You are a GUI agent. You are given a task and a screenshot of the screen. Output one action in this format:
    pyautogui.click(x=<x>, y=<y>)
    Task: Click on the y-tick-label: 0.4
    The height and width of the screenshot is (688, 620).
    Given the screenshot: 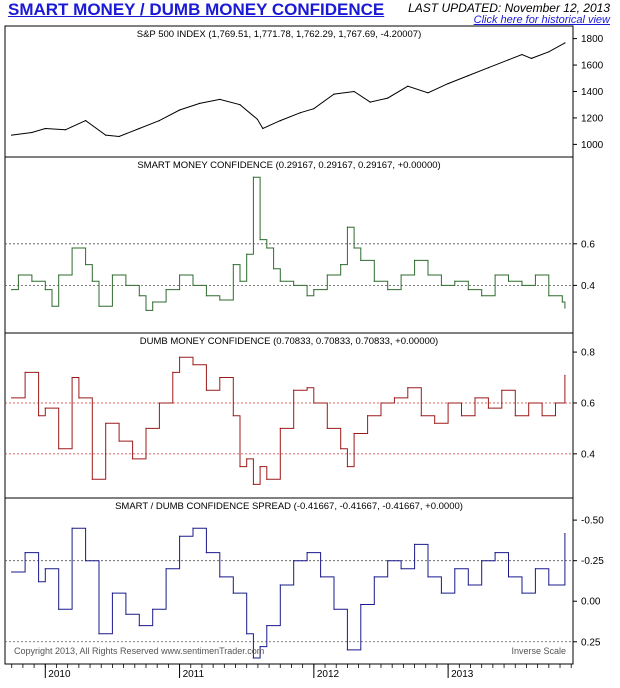 What is the action you would take?
    pyautogui.click(x=588, y=454)
    